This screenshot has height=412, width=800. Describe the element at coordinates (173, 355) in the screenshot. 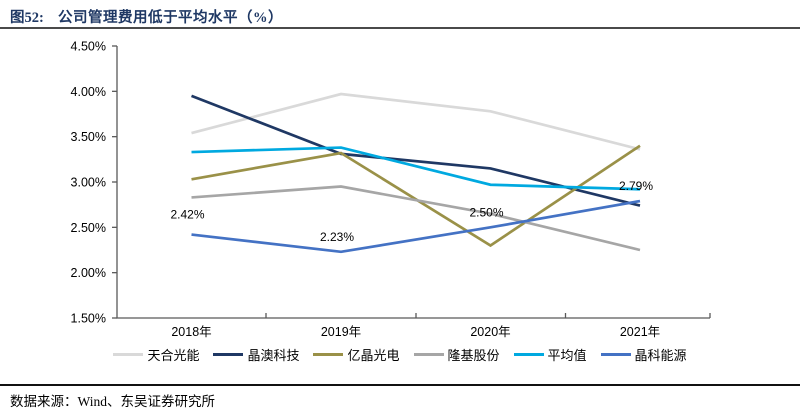

I see `legend-label: 天合光能` at that location.